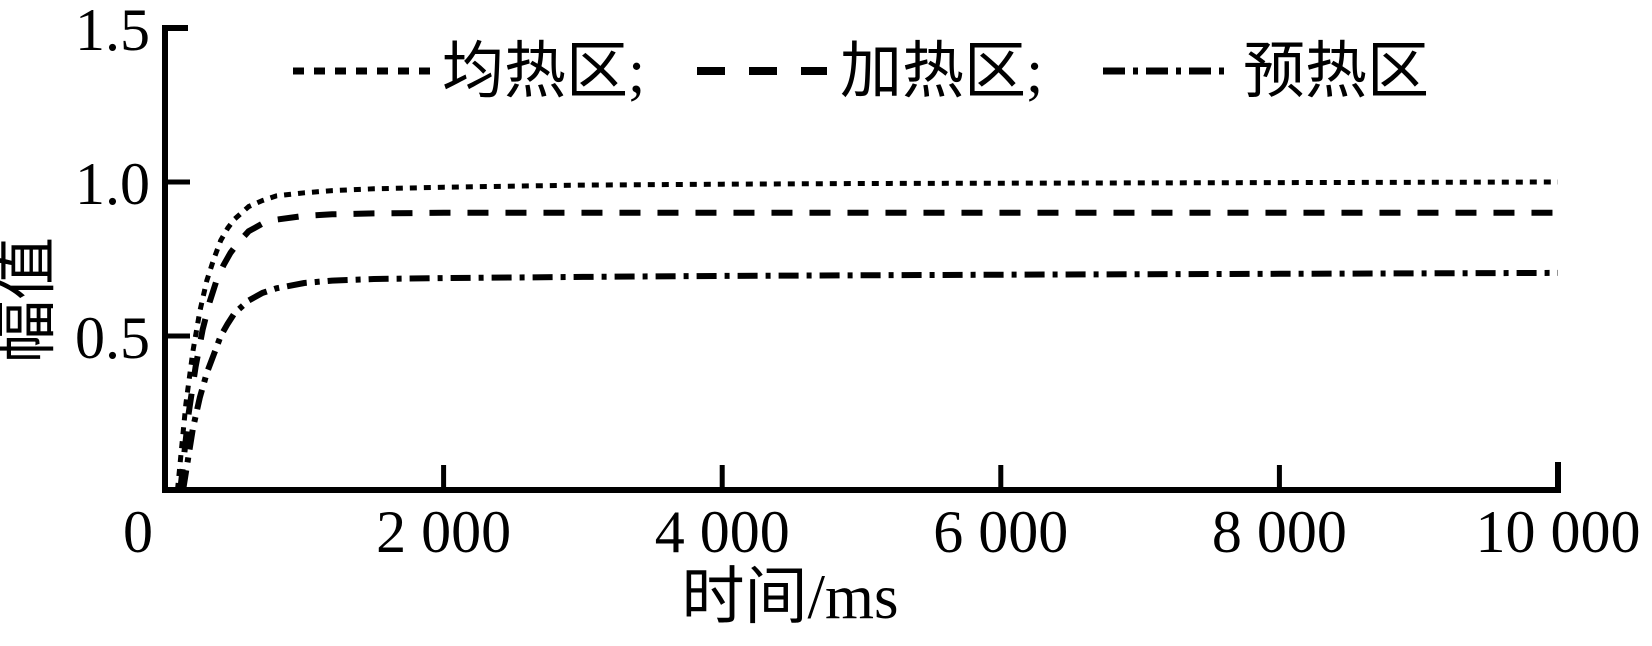  I want to click on x-axis-label: 时间/ms, so click(789, 597).